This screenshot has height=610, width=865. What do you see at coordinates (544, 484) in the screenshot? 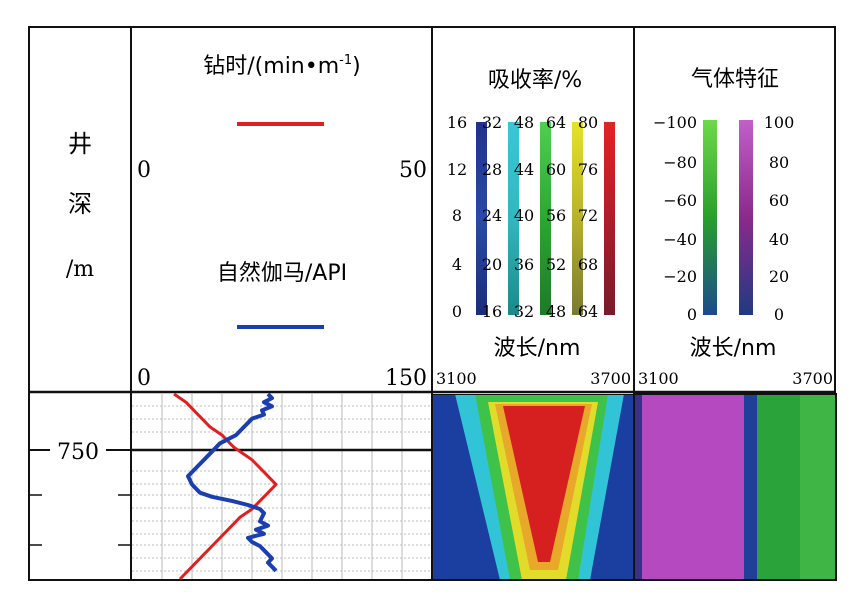
I see `absorbance-zone-red` at bounding box center [544, 484].